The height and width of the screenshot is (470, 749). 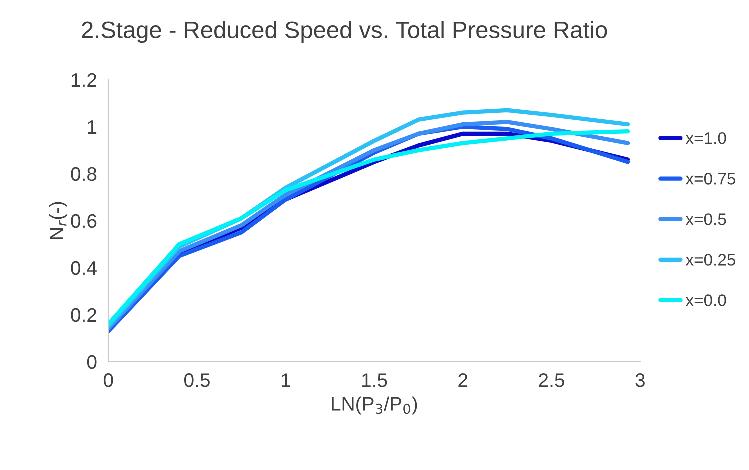 What do you see at coordinates (92, 127) in the screenshot?
I see `y-tick-label: 1` at bounding box center [92, 127].